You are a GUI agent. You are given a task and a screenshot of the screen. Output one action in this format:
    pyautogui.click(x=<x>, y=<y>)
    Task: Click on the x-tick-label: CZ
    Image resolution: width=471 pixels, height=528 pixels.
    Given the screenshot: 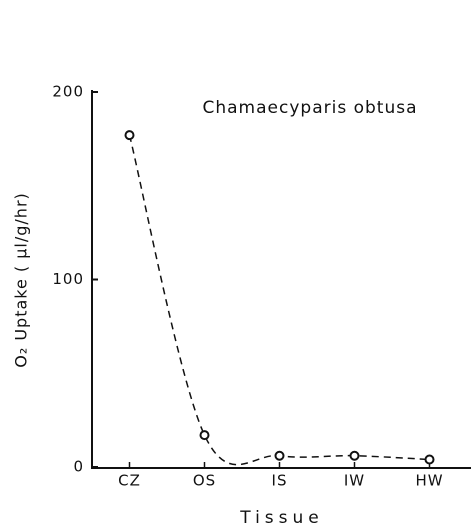 What is the action you would take?
    pyautogui.click(x=129, y=481)
    